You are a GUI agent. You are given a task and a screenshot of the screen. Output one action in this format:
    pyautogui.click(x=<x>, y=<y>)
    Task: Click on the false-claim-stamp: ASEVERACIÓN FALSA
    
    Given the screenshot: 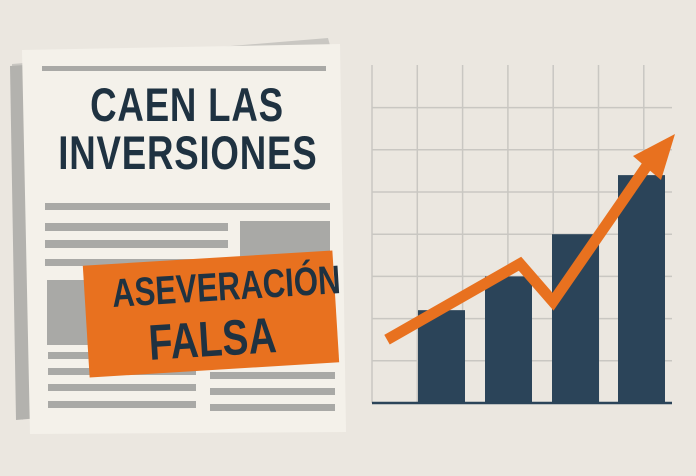 What is the action you would take?
    pyautogui.click(x=212, y=314)
    